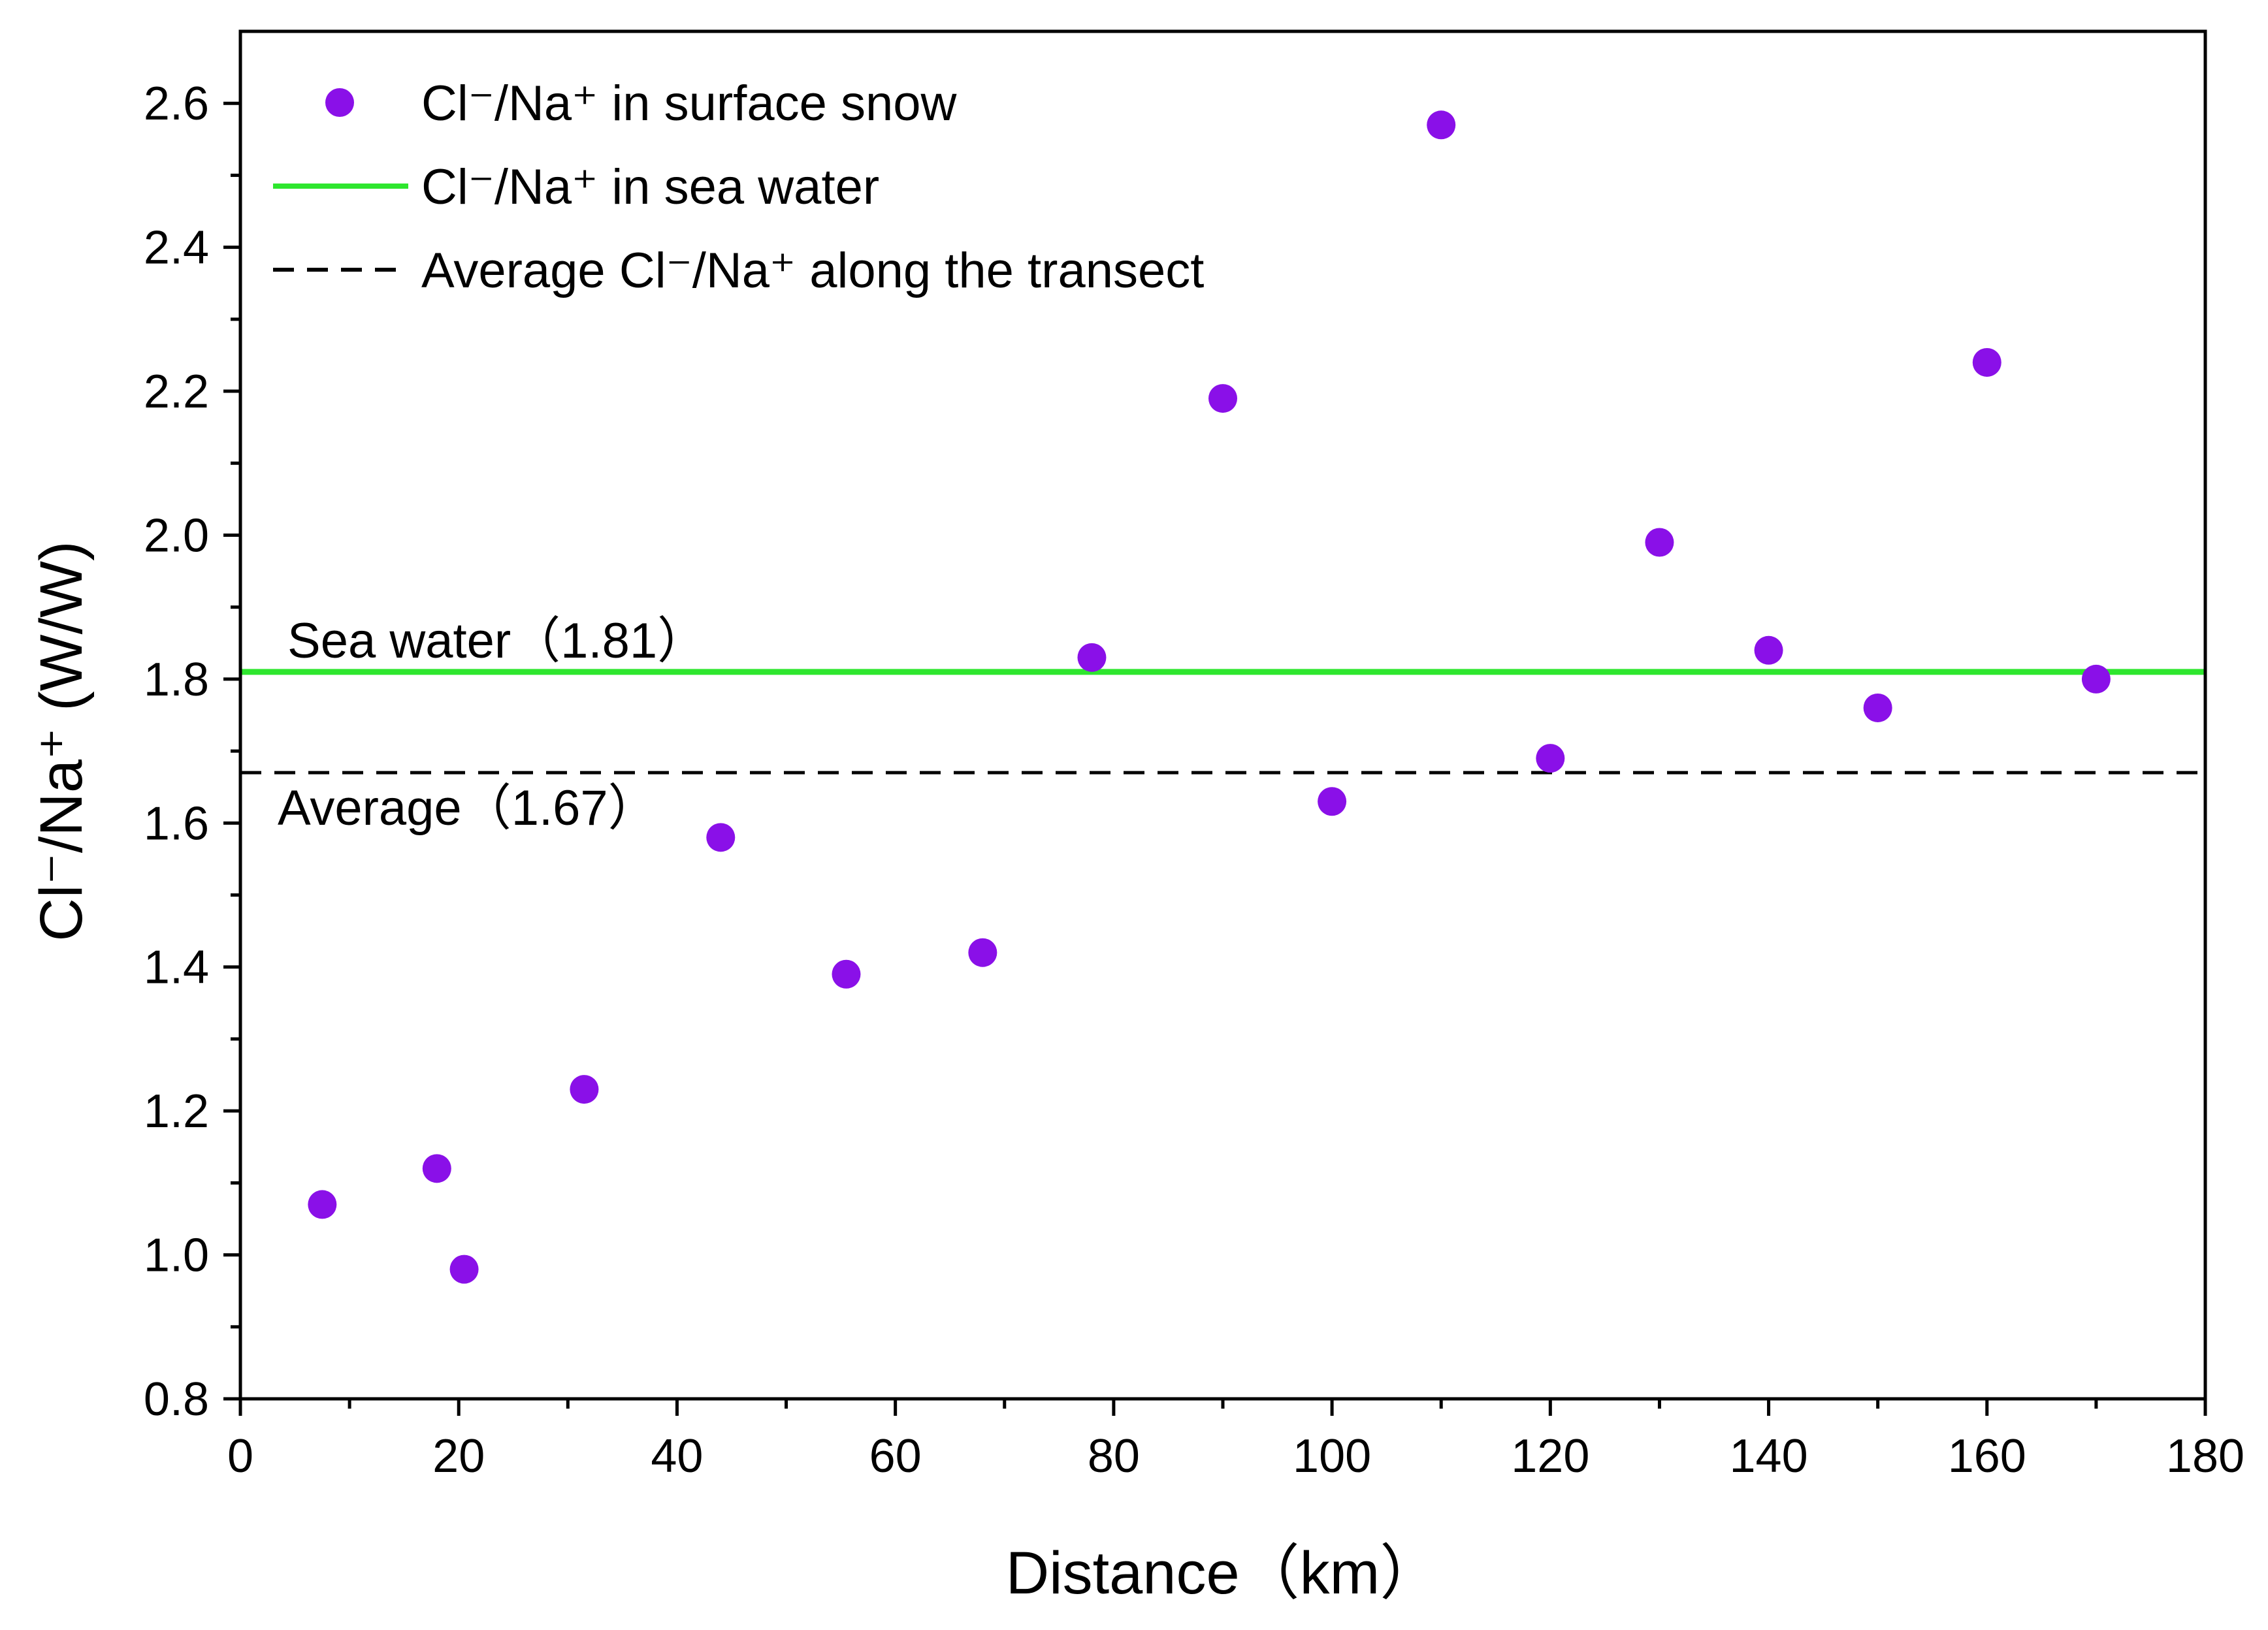  What do you see at coordinates (1114, 1456) in the screenshot?
I see `x-tick-label: 80` at bounding box center [1114, 1456].